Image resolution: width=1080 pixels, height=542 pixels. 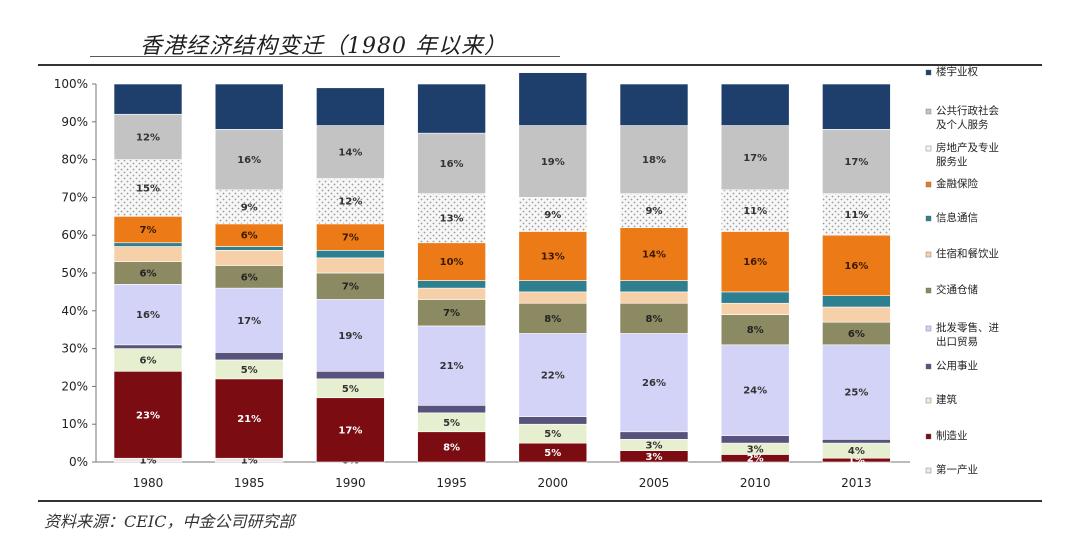 What do you see at coordinates (755, 459) in the screenshot?
I see `data-label: 2%` at bounding box center [755, 459].